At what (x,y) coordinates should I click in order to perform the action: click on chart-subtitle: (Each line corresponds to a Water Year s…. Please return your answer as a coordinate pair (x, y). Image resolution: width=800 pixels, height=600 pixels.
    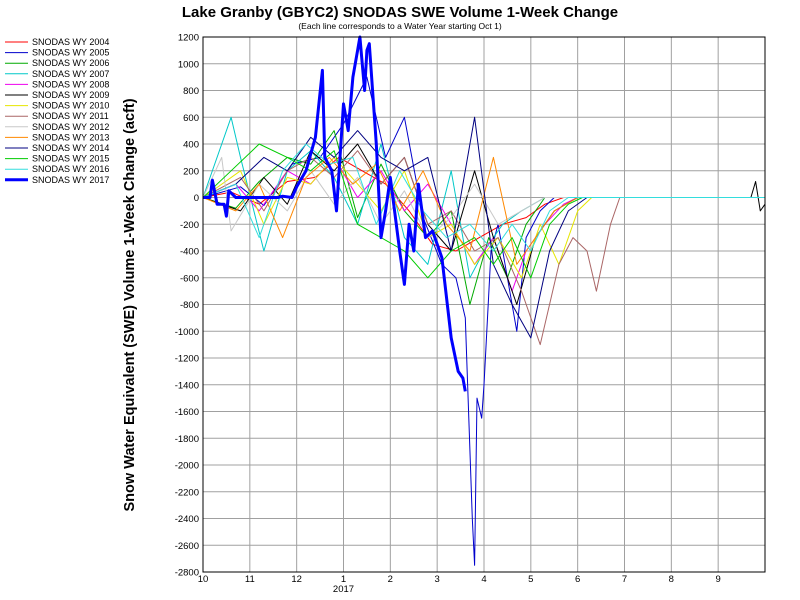
    Looking at the image, I should click on (399, 26).